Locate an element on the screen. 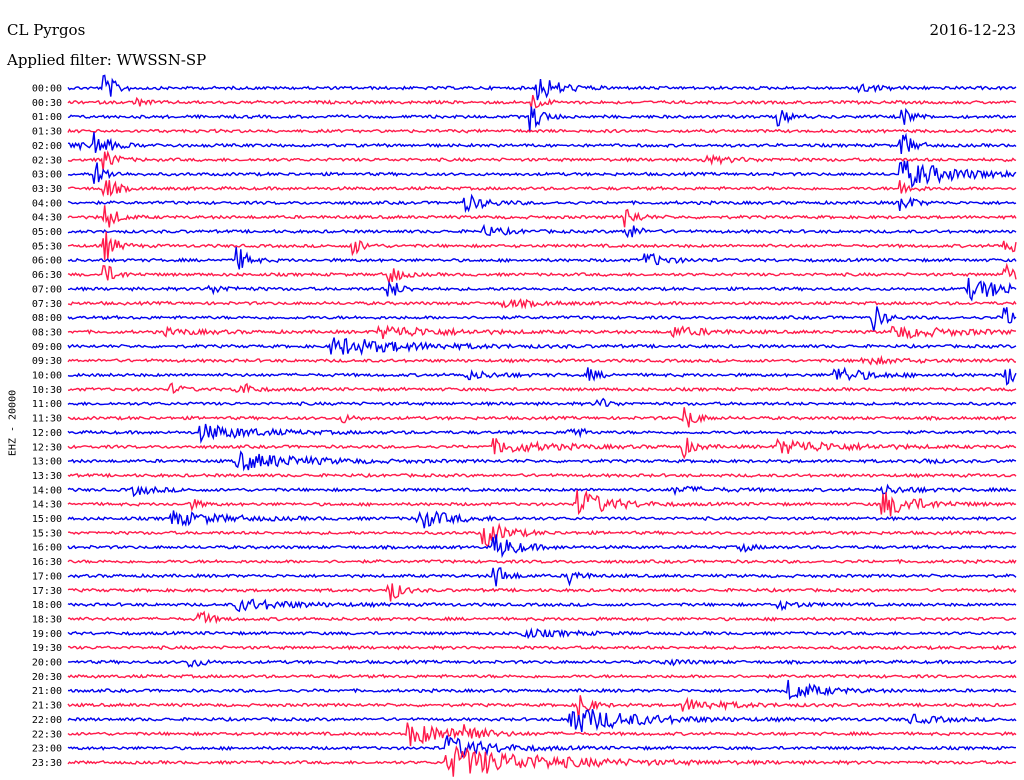 This screenshot has height=780, width=1024. time-label: 01:30 is located at coordinates (47, 132).